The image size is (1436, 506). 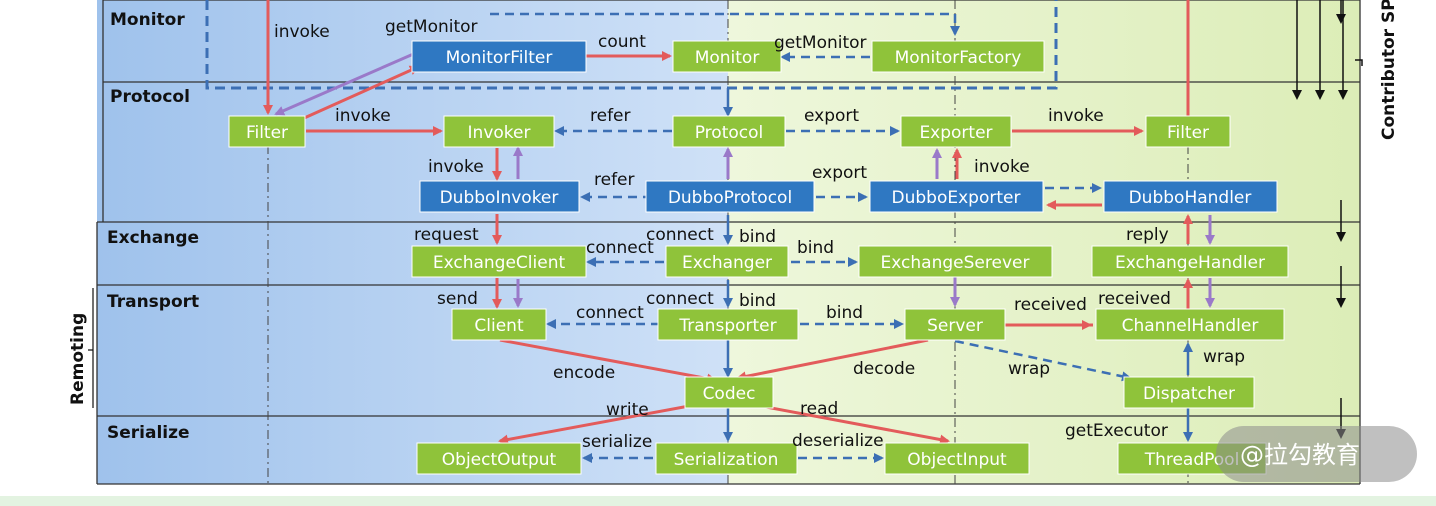 I want to click on channel-handler-label: ChannelHandler, so click(x=1190, y=326).